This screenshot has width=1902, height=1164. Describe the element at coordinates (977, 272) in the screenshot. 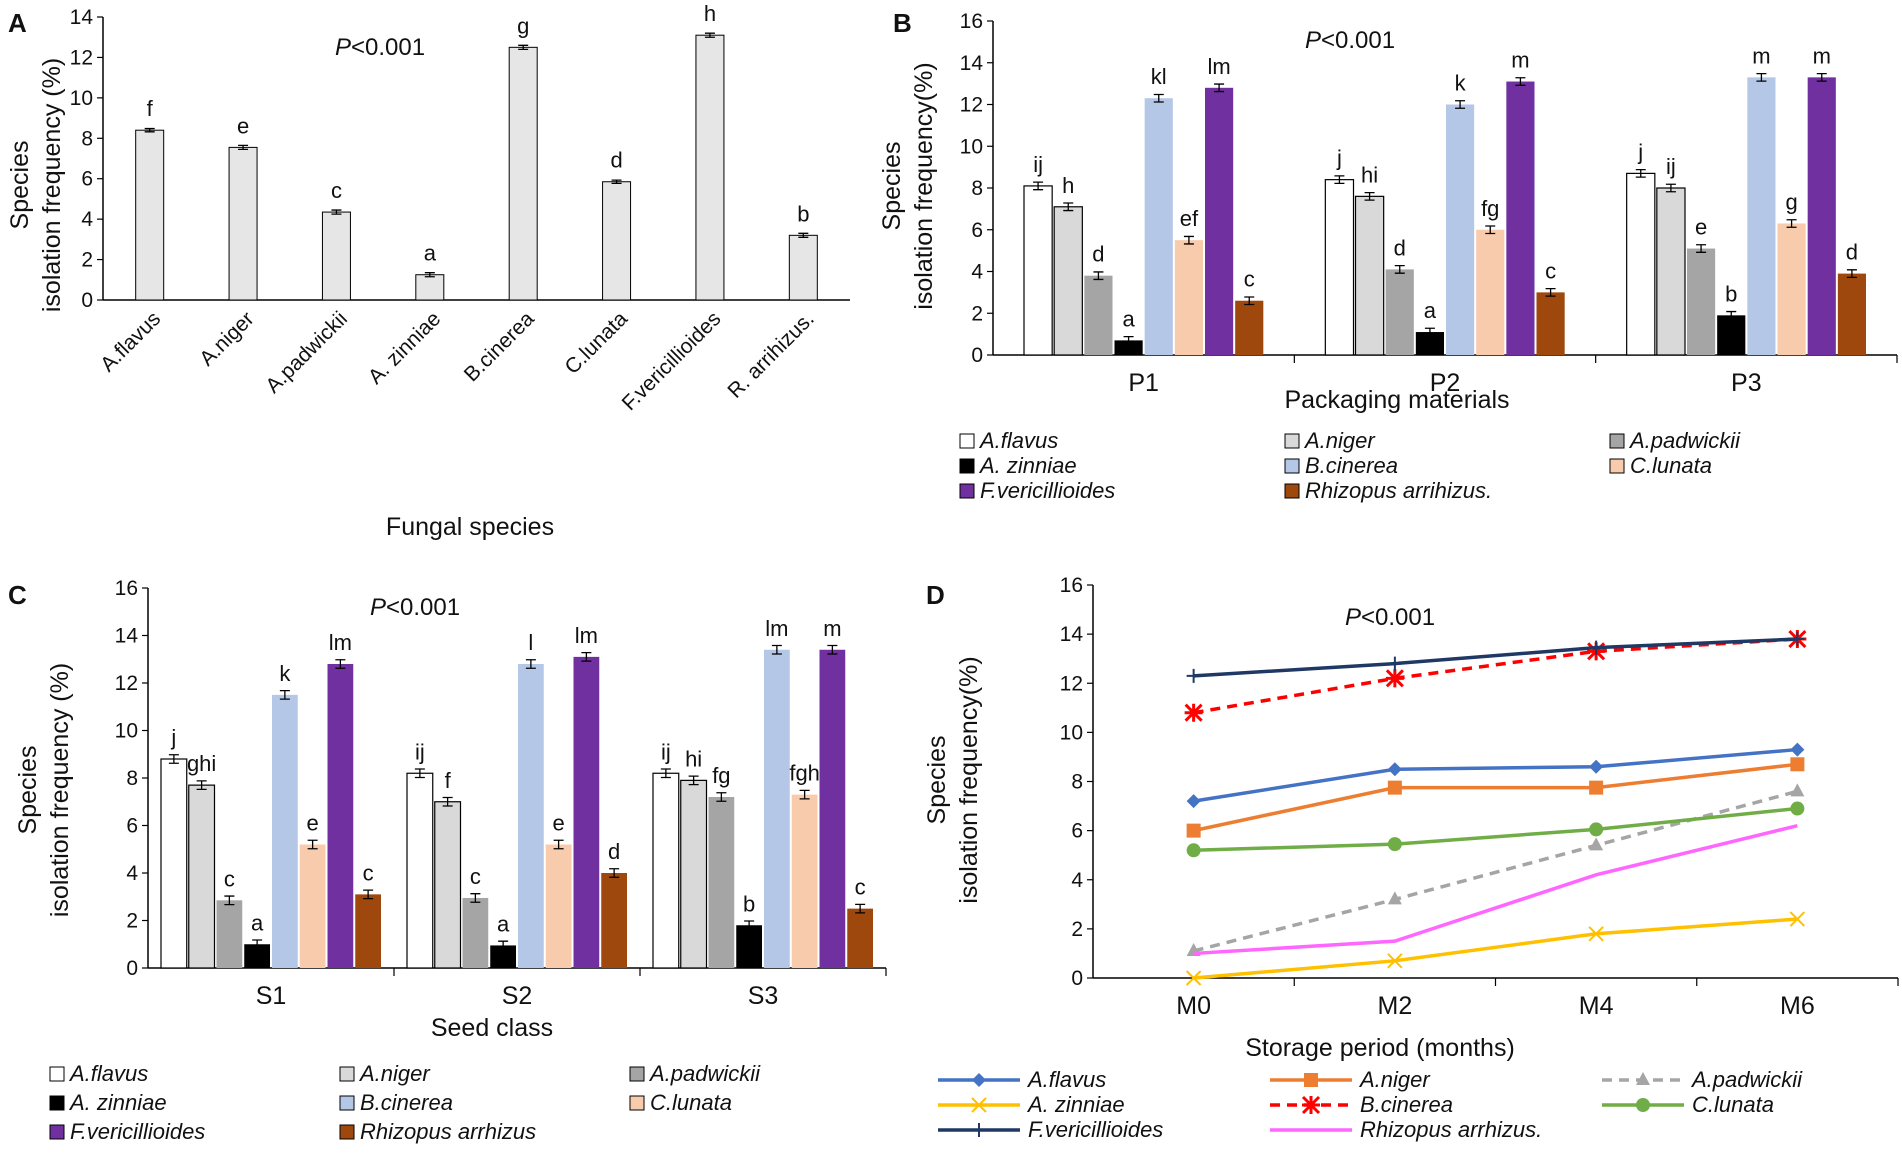

I see `panel-b-y-tick-label: 4` at that location.